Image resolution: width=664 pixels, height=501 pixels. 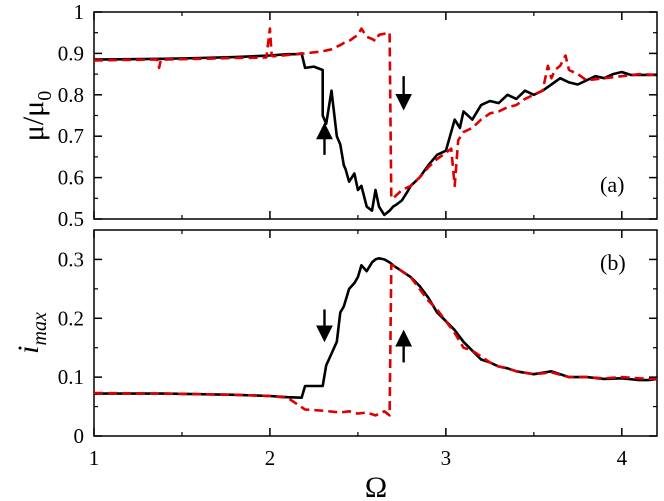 What do you see at coordinates (364, 336) in the screenshot?
I see `panel-b-arrows` at bounding box center [364, 336].